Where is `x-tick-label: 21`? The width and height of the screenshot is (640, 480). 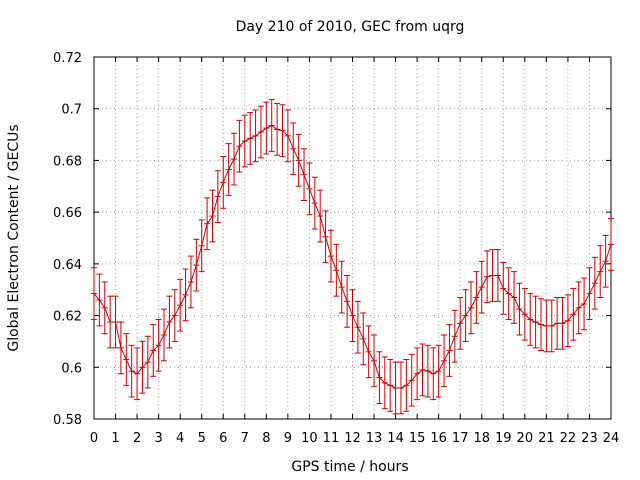
x-tick-label: 21 is located at coordinates (546, 438).